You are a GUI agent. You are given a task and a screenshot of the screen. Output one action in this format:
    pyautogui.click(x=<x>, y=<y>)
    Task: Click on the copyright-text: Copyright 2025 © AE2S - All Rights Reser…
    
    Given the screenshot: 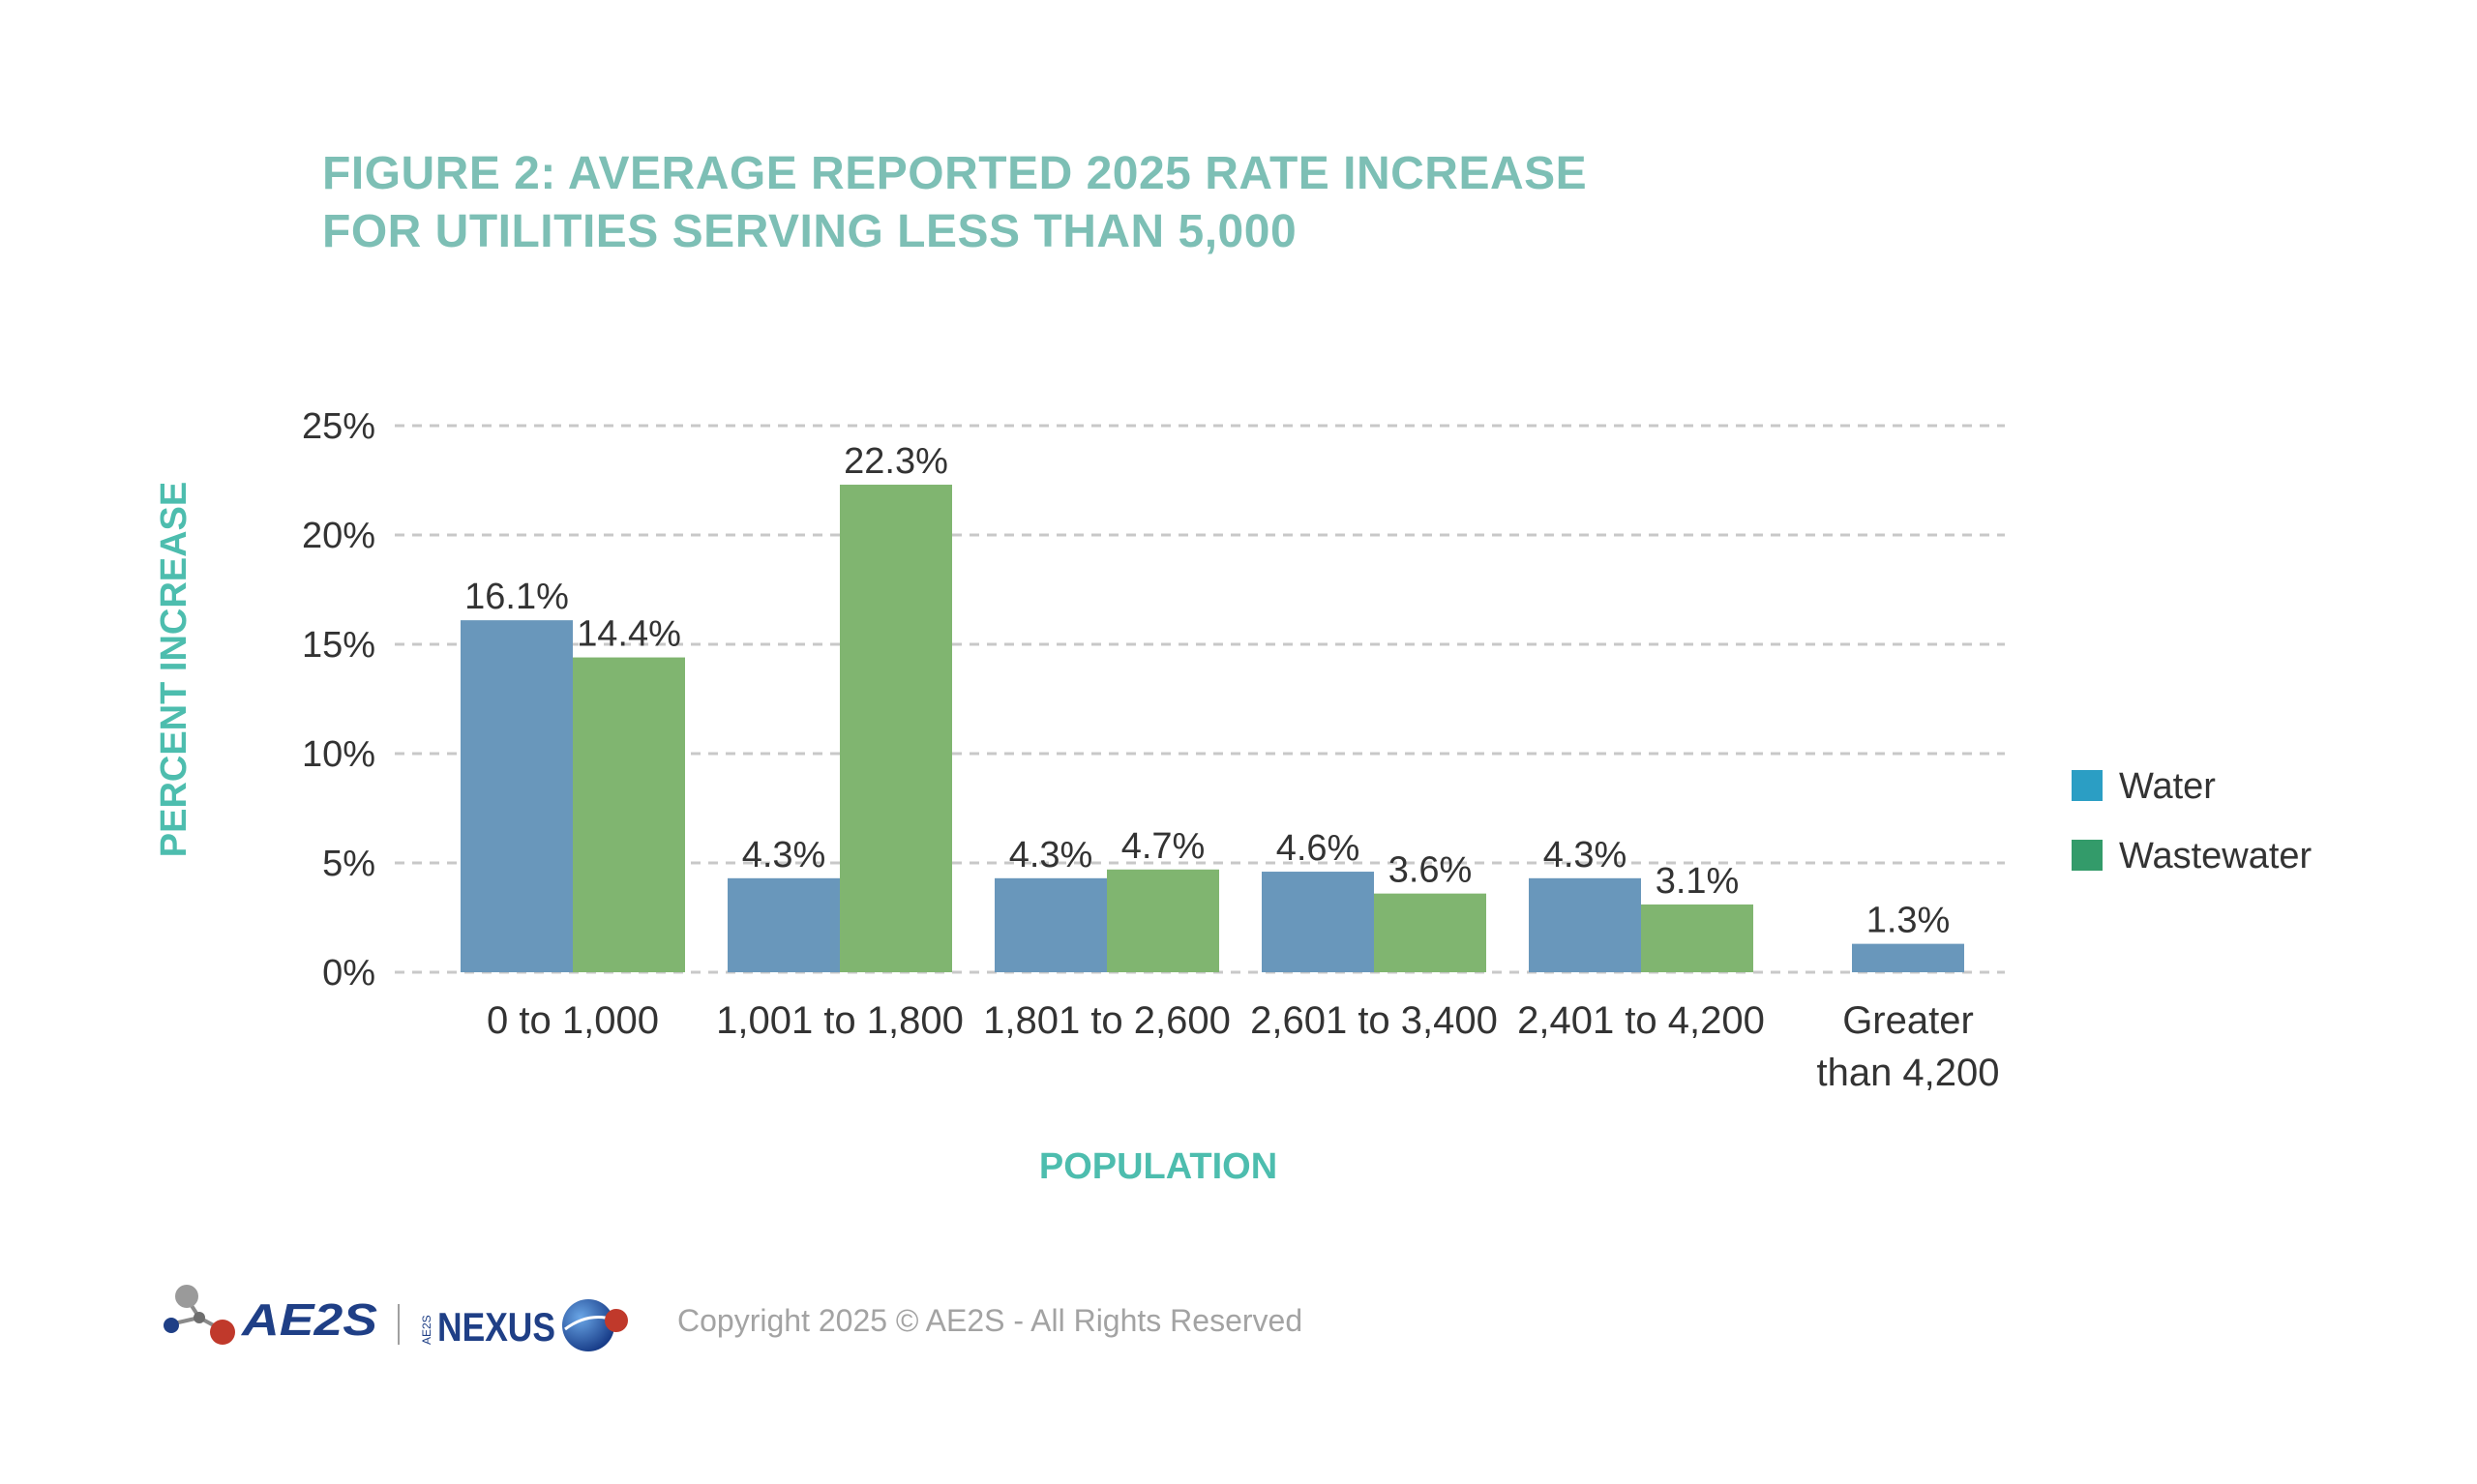 What is the action you would take?
    pyautogui.click(x=990, y=1320)
    